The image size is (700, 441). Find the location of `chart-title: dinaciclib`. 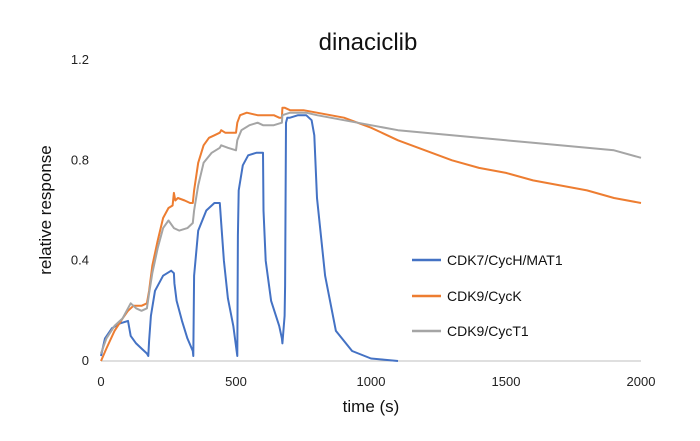

chart-title: dinaciclib is located at coordinates (368, 42).